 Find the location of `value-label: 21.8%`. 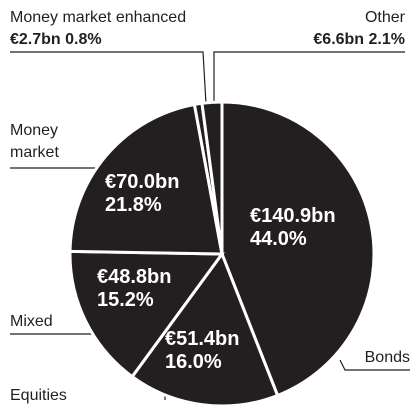

value-label: 21.8% is located at coordinates (133, 205).